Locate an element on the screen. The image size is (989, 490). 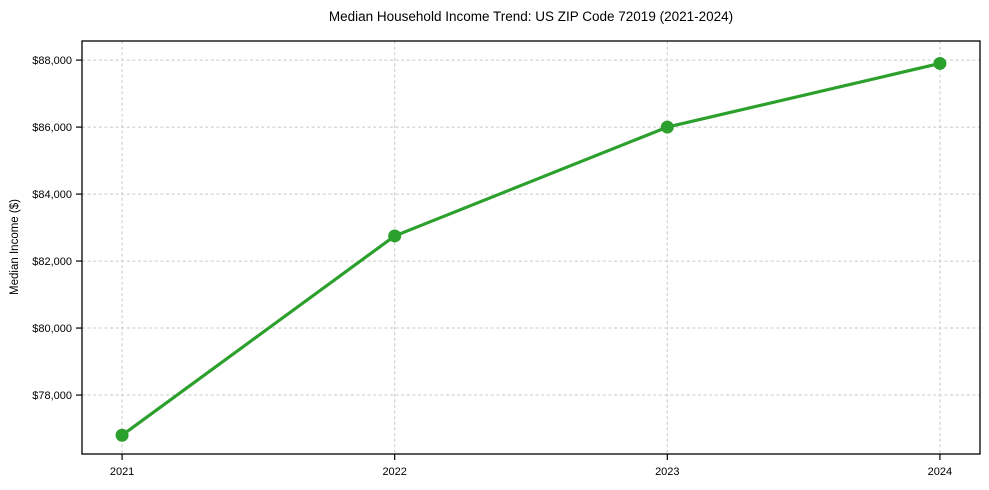
x-tick-label: 2022 is located at coordinates (394, 472).